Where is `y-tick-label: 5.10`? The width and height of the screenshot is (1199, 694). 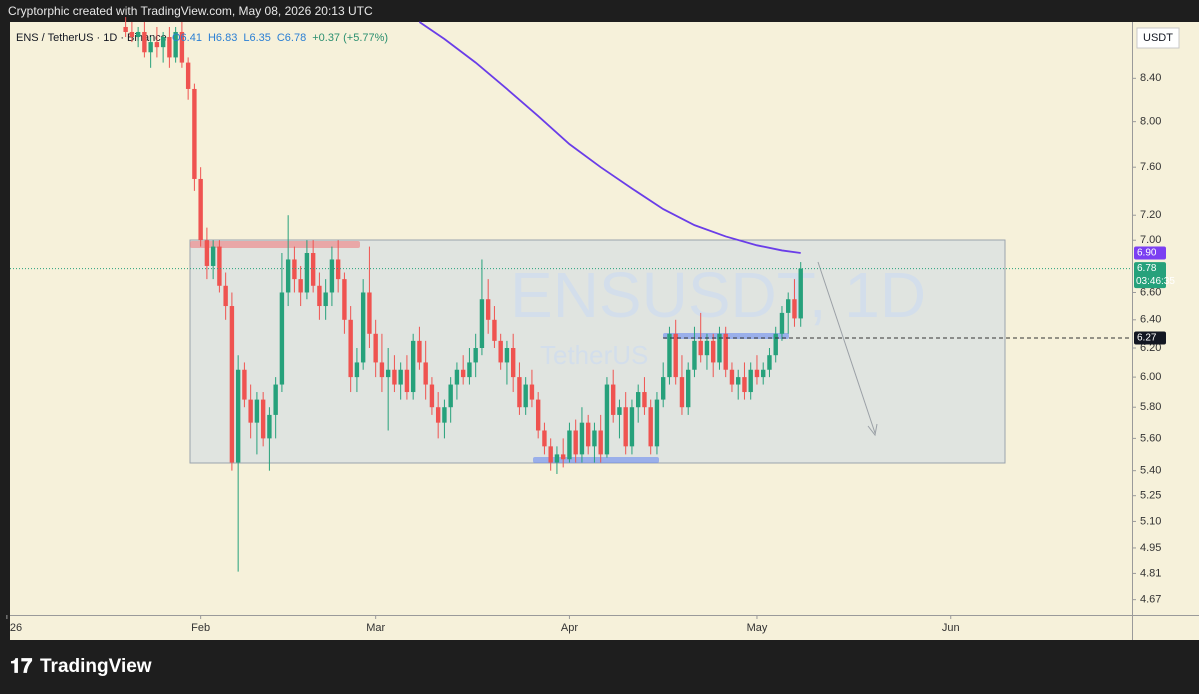
y-tick-label: 5.10 is located at coordinates (1150, 521).